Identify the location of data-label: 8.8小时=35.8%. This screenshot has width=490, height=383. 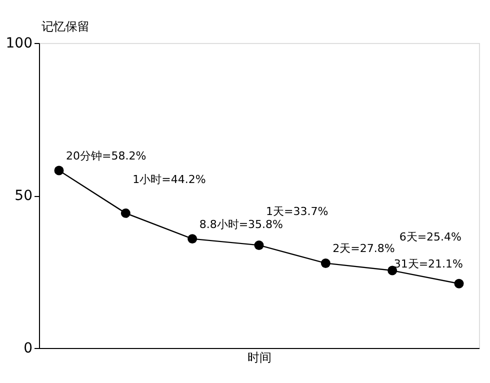
(241, 224).